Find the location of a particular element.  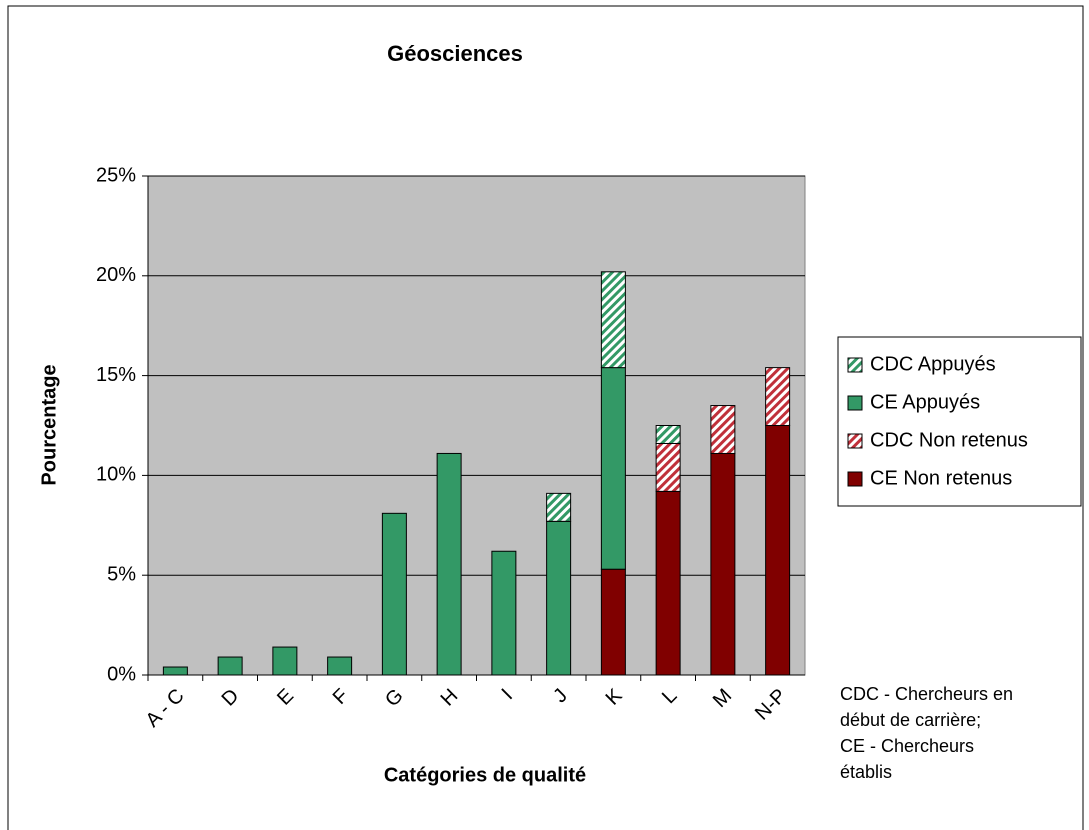

legend-label: CDC Appuyés is located at coordinates (933, 364).